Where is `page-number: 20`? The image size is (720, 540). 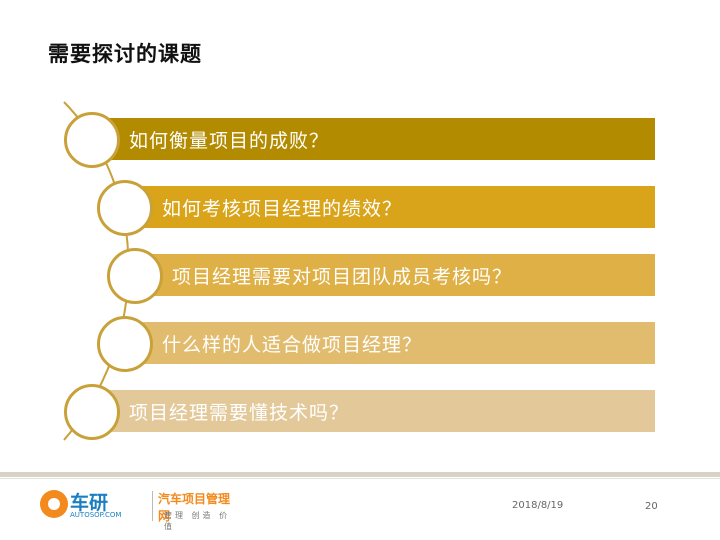
page-number: 20 is located at coordinates (651, 506).